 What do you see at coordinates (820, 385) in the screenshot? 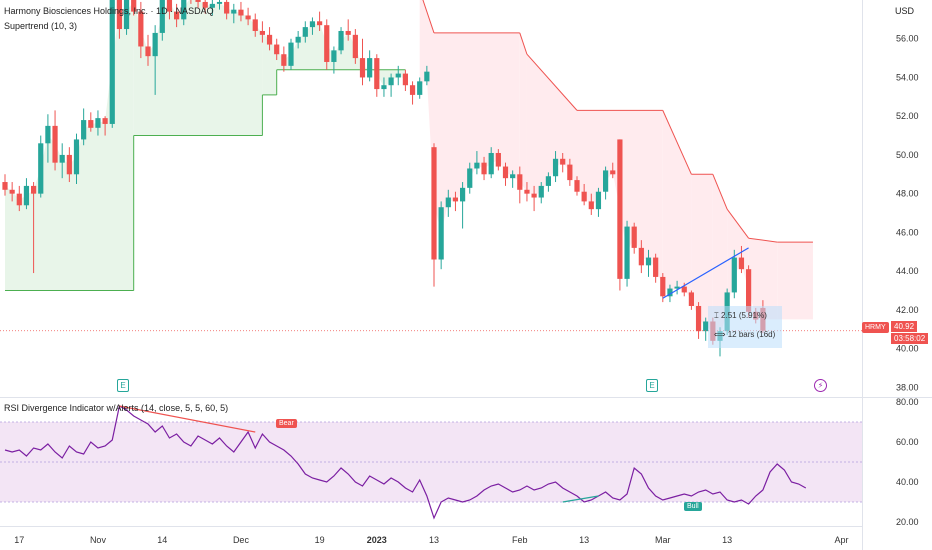
I see `dividend-flash-icon: ⚡` at bounding box center [820, 385].